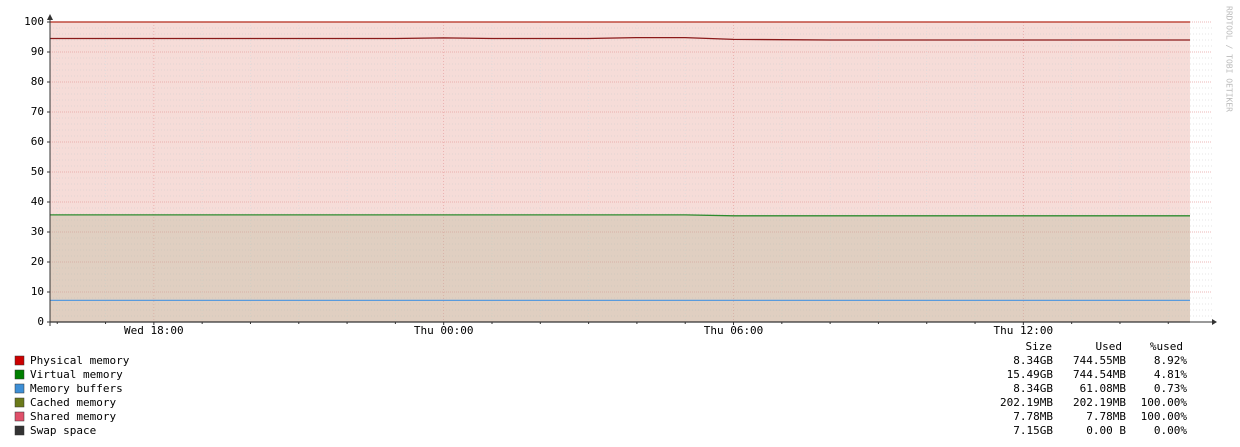 The height and width of the screenshot is (447, 1240). What do you see at coordinates (154, 330) in the screenshot?
I see `x-tick-label: Wed 18:00` at bounding box center [154, 330].